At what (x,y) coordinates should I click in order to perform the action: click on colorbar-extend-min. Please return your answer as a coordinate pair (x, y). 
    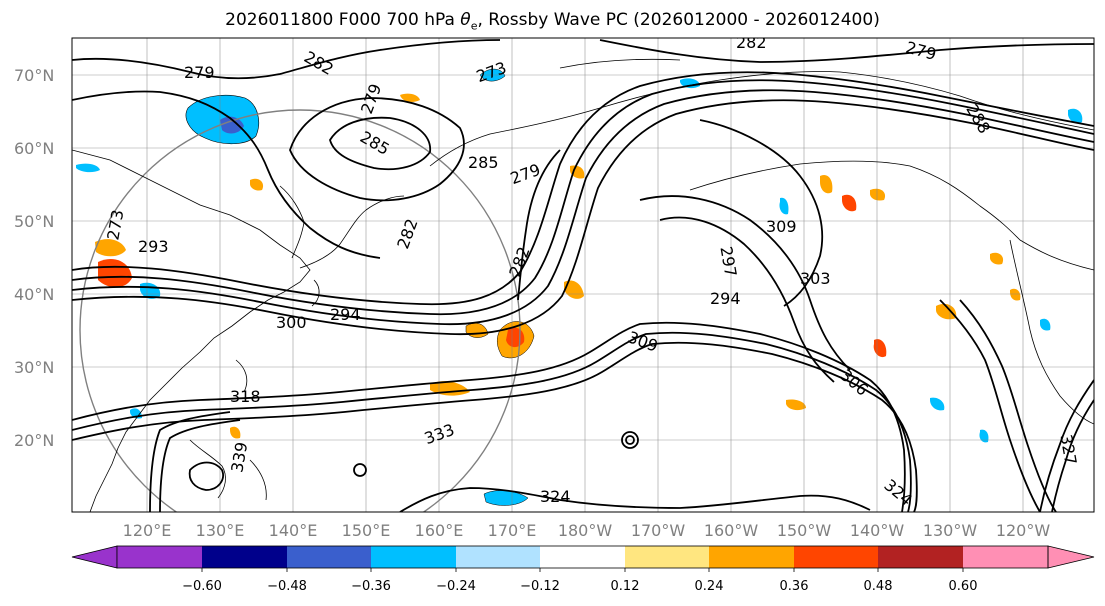
    Looking at the image, I should click on (94, 557).